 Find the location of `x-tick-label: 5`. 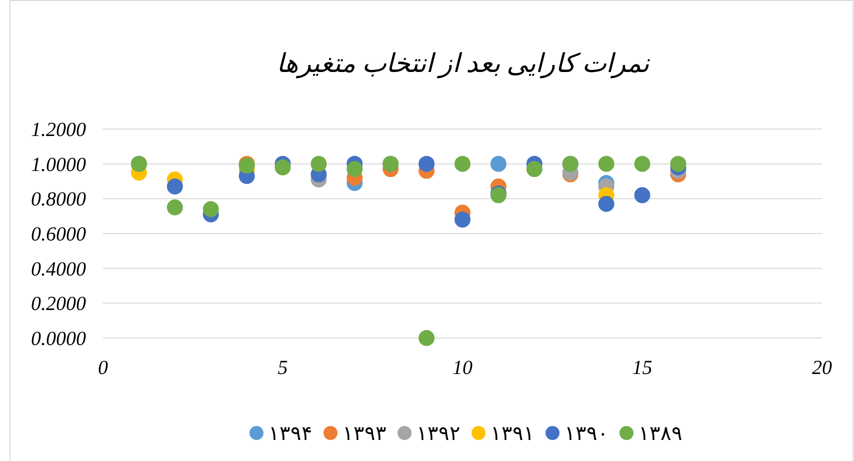

x-tick-label: 5 is located at coordinates (283, 368).